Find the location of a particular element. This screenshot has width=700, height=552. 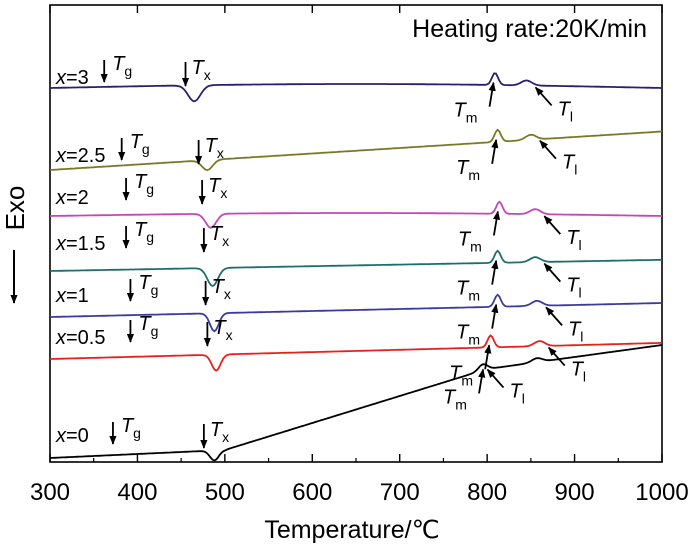

x-axis-title: Temperature/℃ is located at coordinates (351, 530).